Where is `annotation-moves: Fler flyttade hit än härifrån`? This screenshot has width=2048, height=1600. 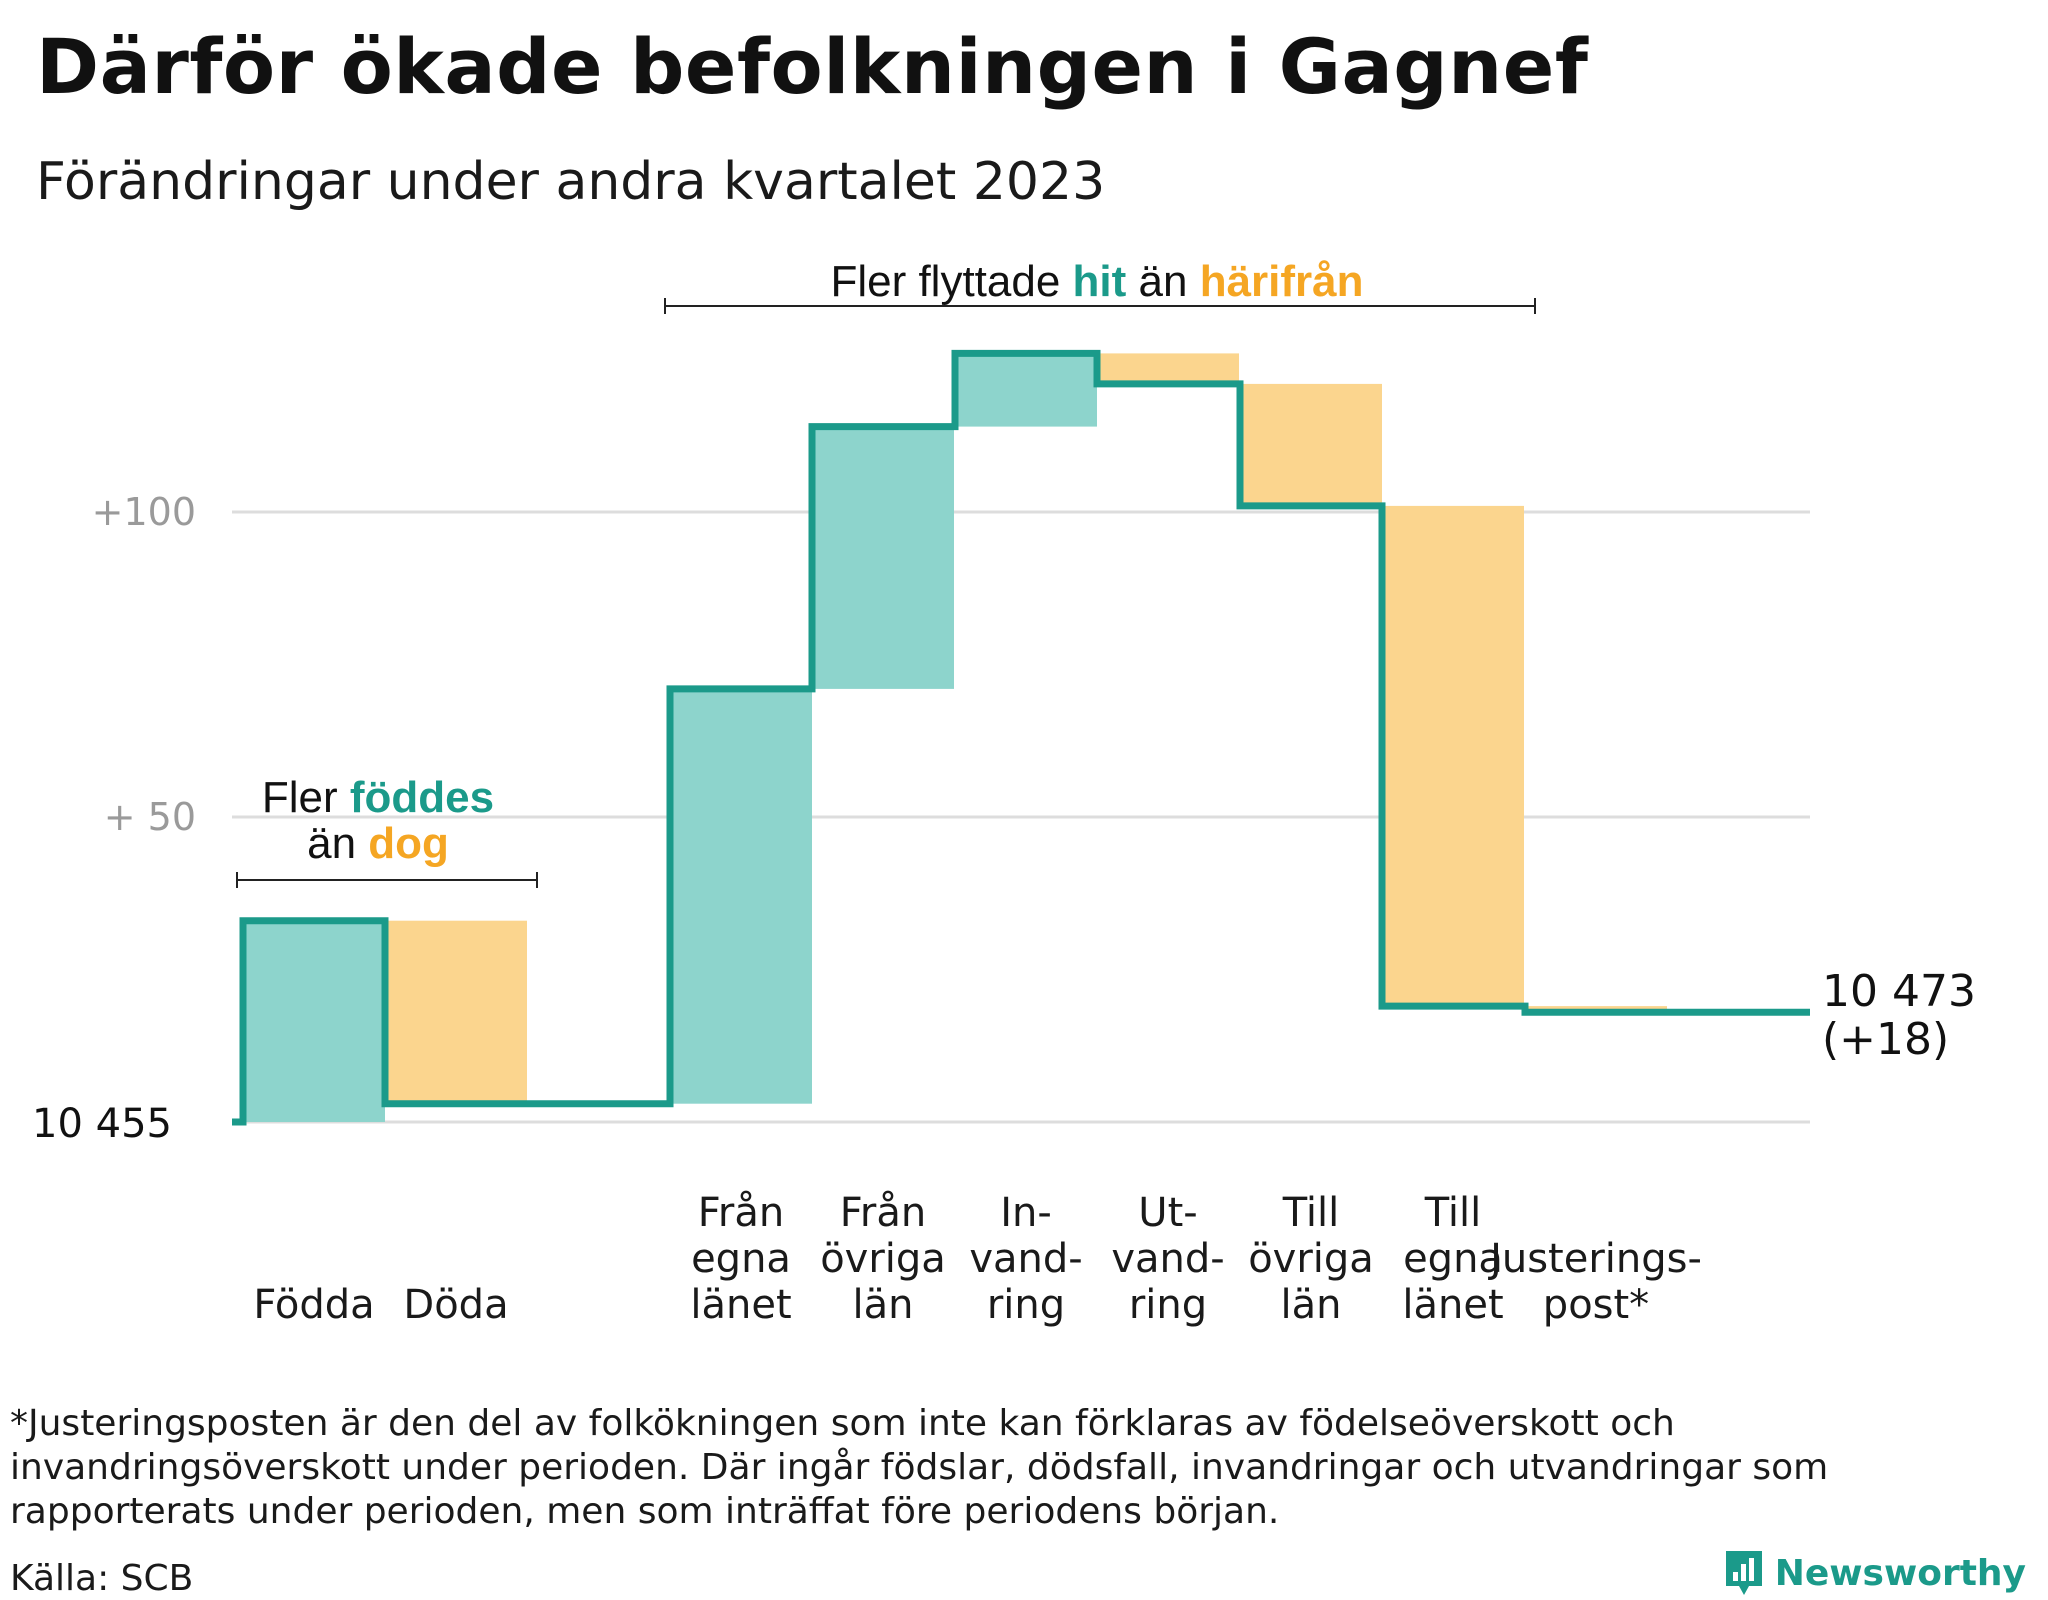
annotation-moves: Fler flyttade hit än härifrån is located at coordinates (1100, 285).